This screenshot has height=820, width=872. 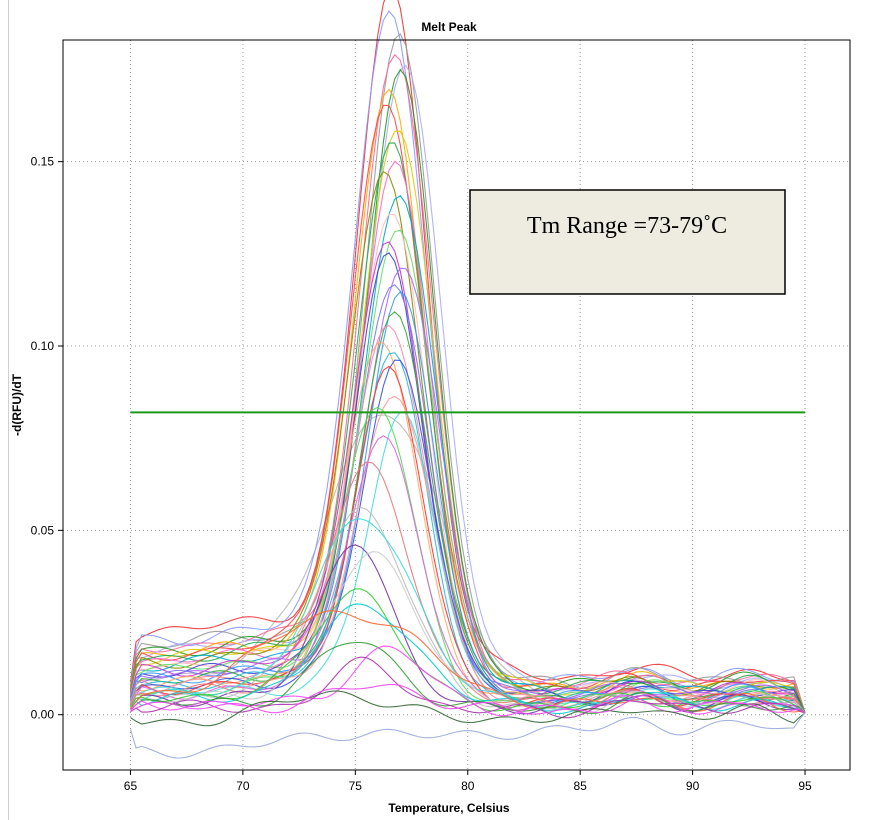 What do you see at coordinates (627, 226) in the screenshot?
I see `annotation-text: Tm Range =73-79˚C` at bounding box center [627, 226].